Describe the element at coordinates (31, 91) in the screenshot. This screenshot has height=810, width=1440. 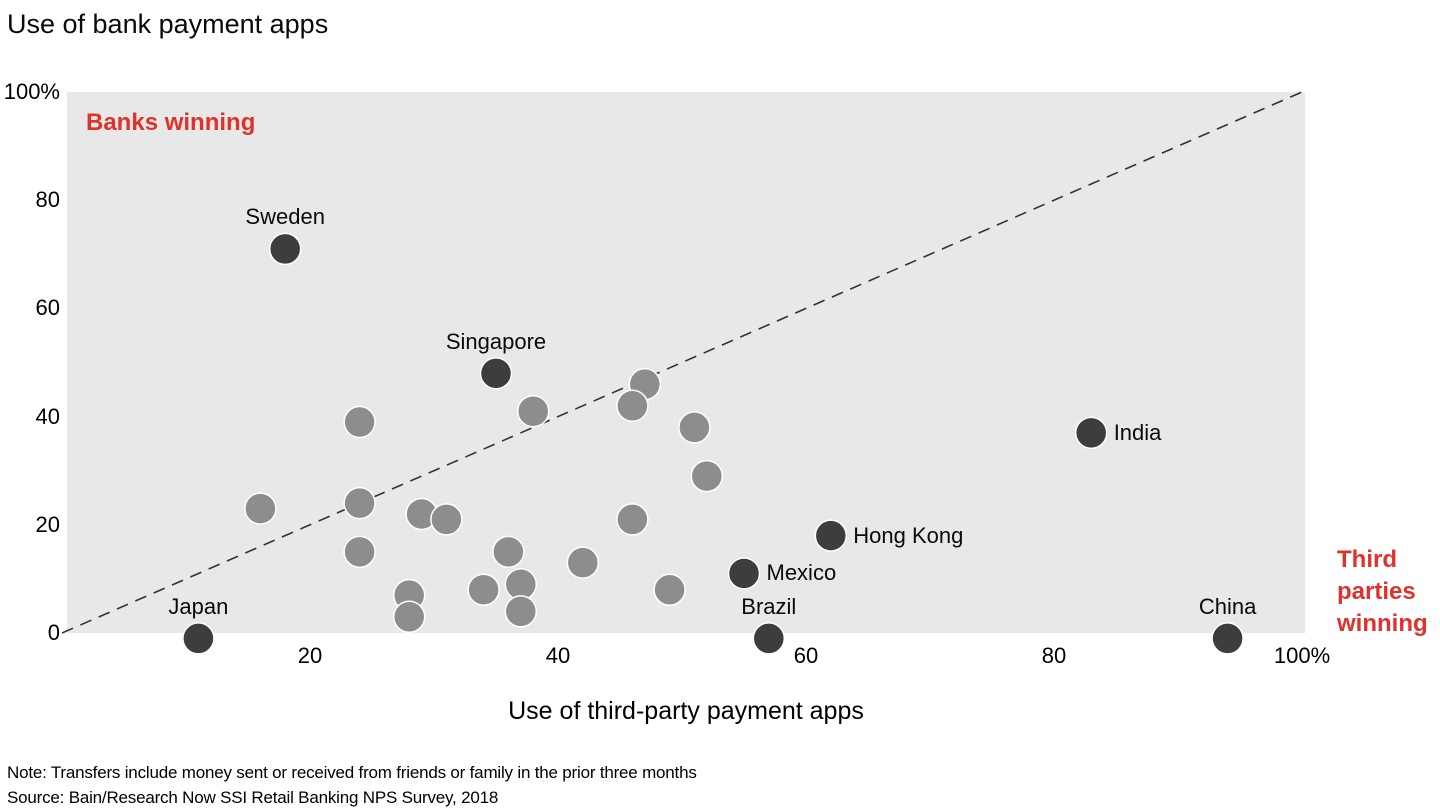
I see `y-axis-tick-label-100: 100%` at that location.